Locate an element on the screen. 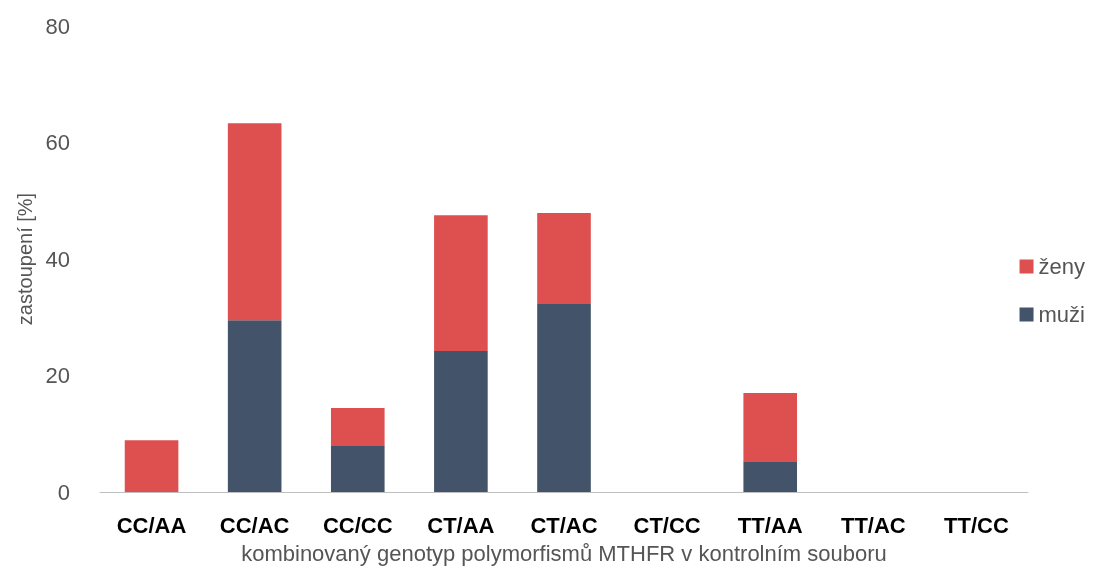 Image resolution: width=1094 pixels, height=581 pixels. y-tick-label: 0 is located at coordinates (63, 492).